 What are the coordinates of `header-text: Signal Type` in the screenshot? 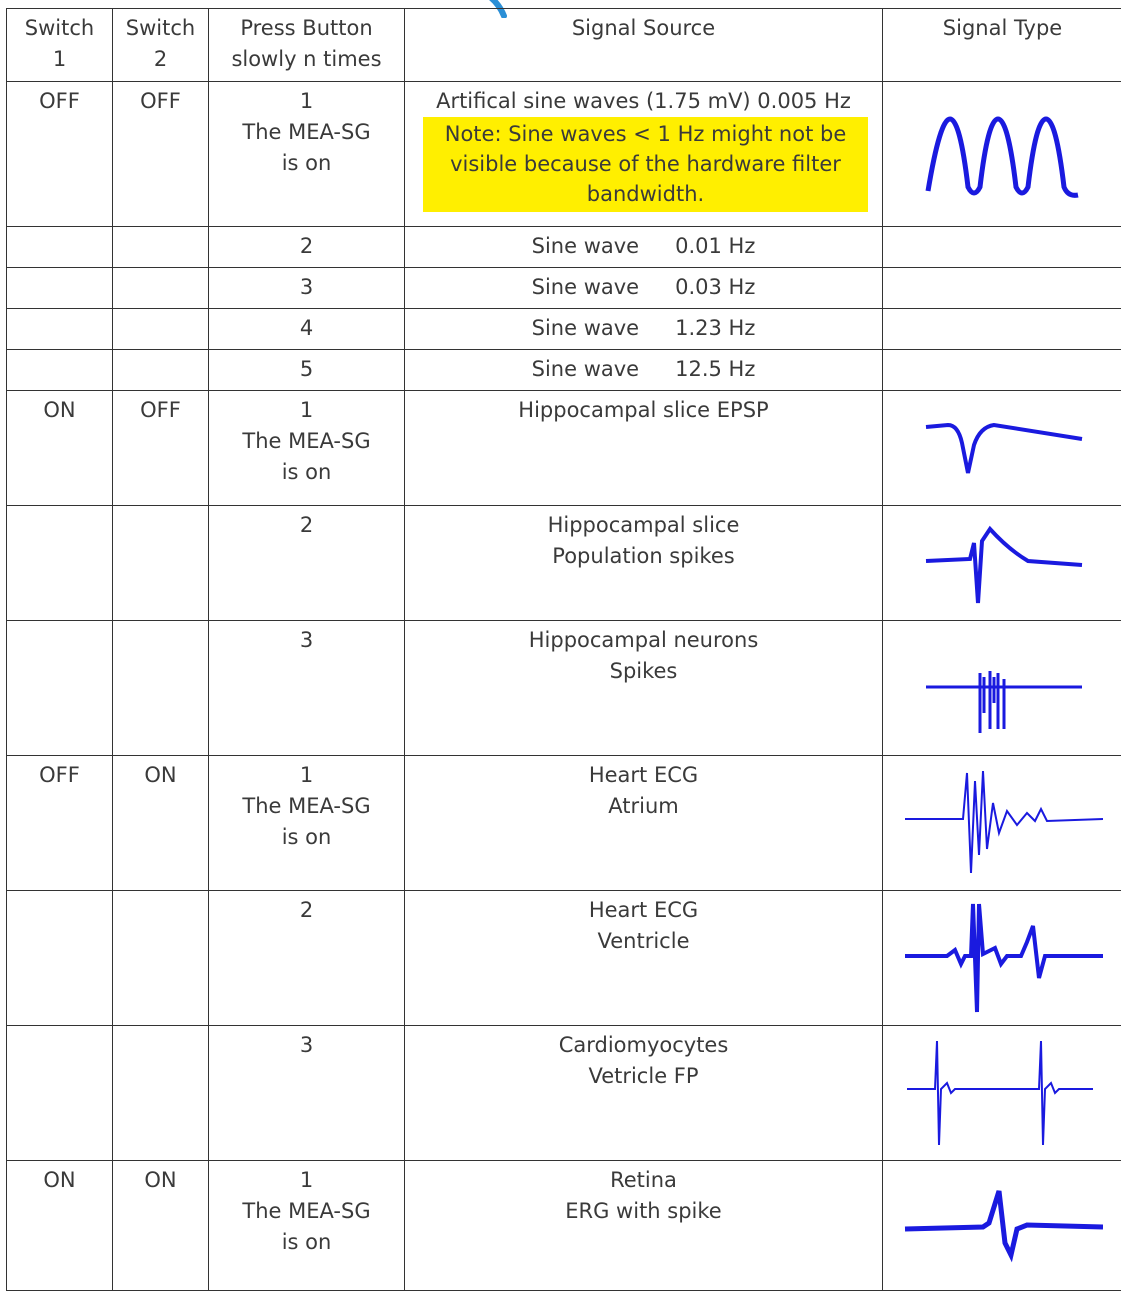 It's located at (1002, 28).